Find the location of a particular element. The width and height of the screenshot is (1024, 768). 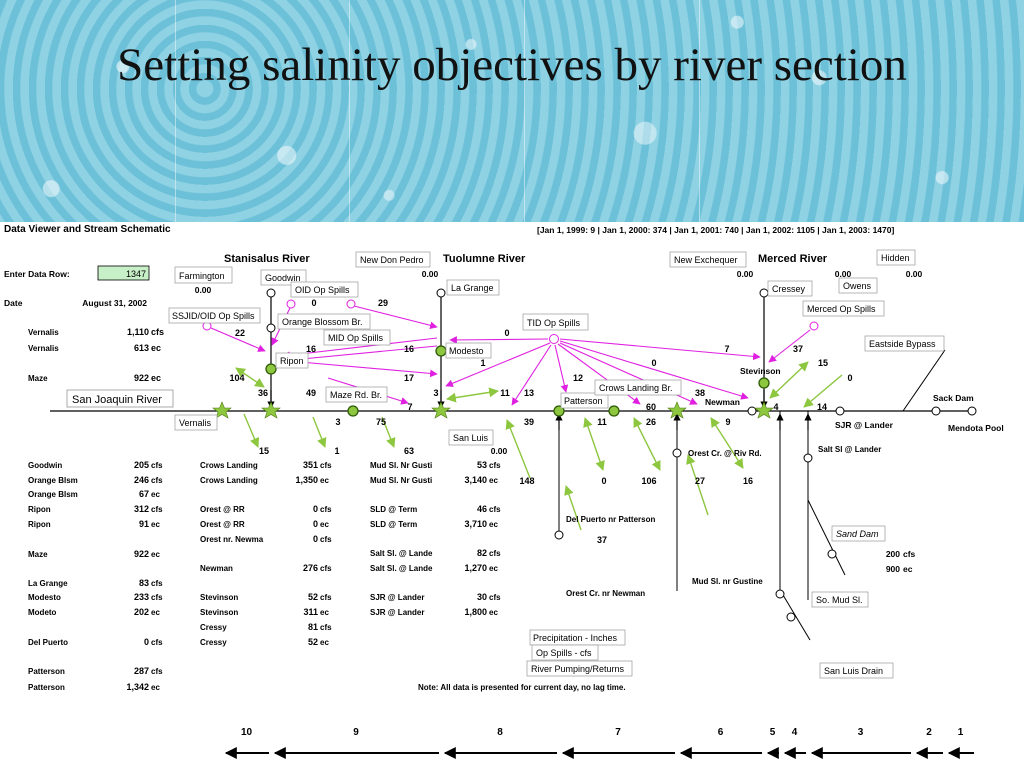

sand-dam-gauge is located at coordinates (832, 554).